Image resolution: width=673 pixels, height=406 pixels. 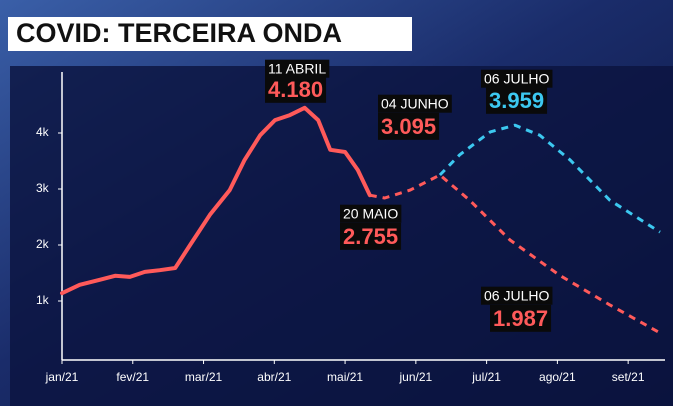 I want to click on line, so click(x=549, y=178).